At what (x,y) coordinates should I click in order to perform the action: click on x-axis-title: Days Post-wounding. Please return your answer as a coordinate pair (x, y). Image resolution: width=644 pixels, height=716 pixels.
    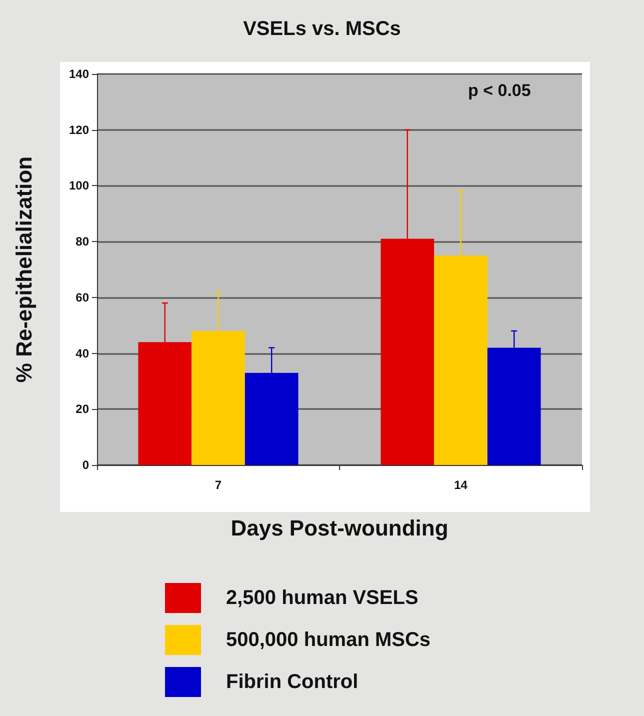
    Looking at the image, I should click on (339, 528).